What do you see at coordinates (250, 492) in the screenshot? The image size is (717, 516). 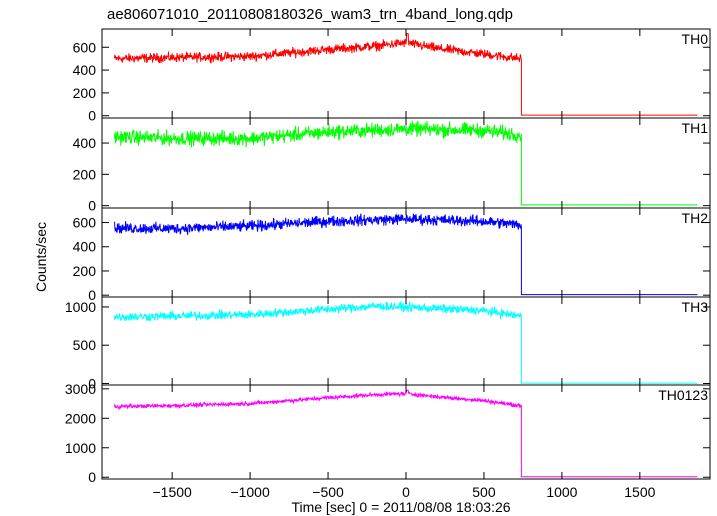 I see `x-tick-label: −1000` at bounding box center [250, 492].